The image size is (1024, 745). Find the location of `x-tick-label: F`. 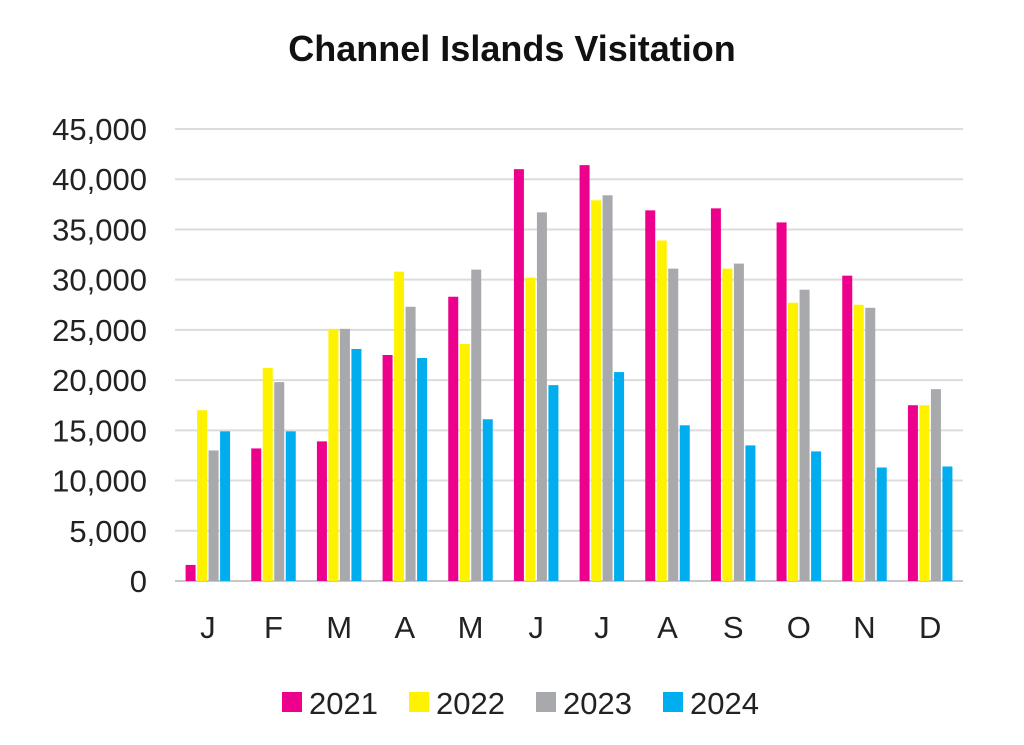

x-tick-label: F is located at coordinates (273, 627).